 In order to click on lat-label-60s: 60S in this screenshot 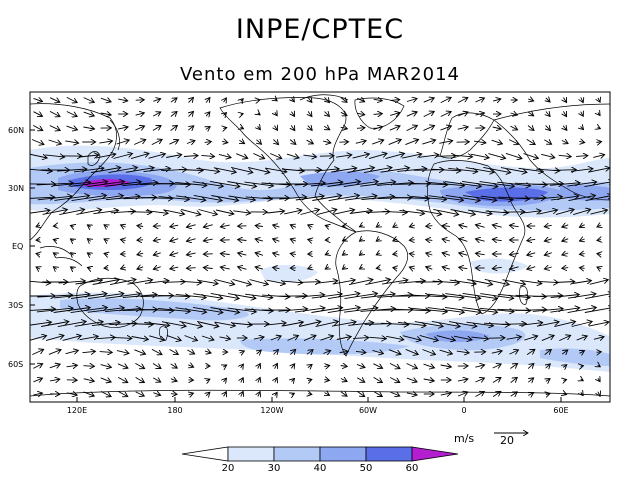, I will do `click(16, 364)`.